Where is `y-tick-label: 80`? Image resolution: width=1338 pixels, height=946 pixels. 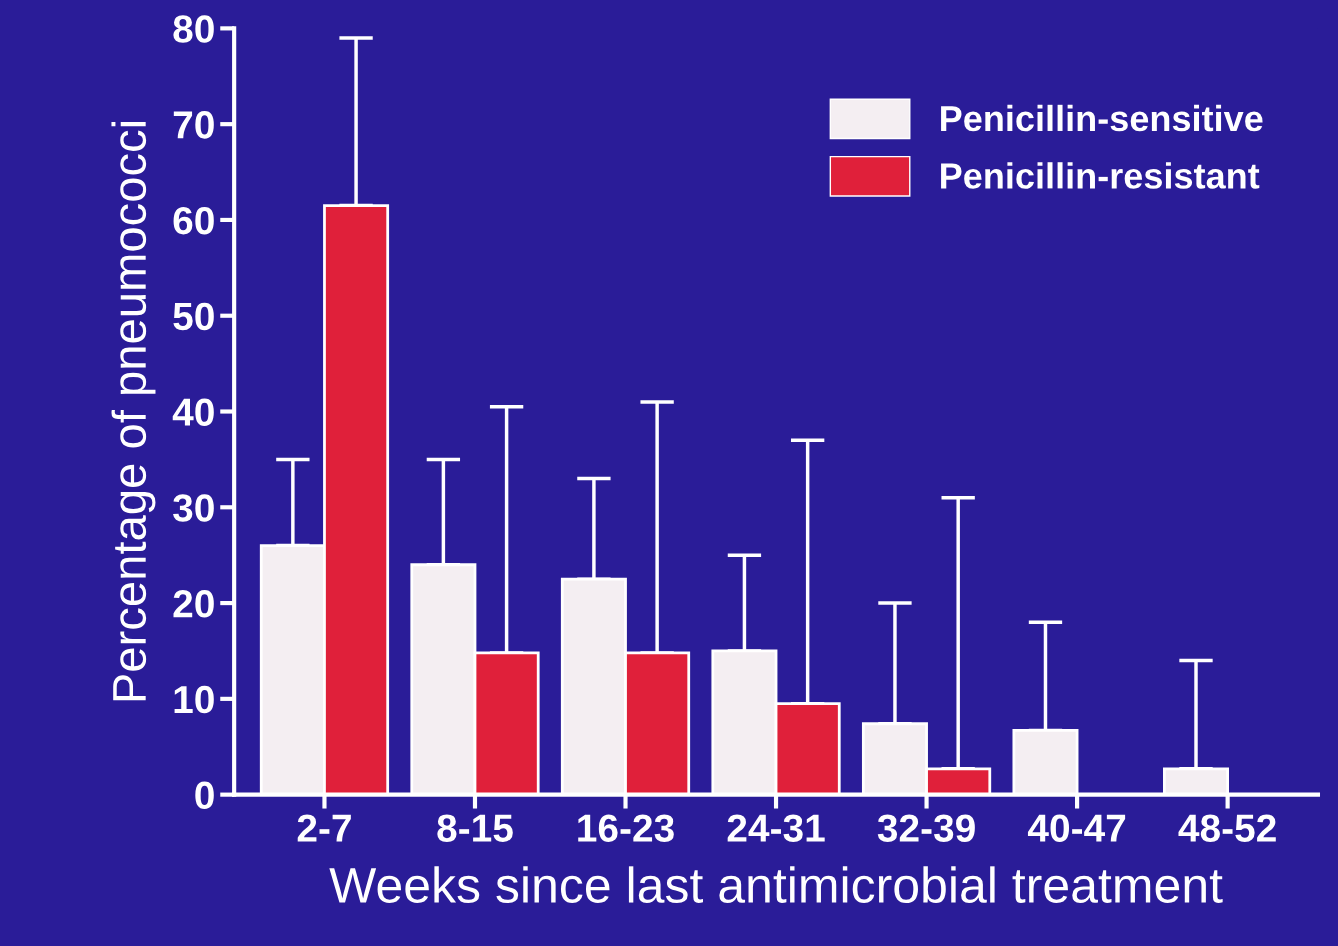 y-tick-label: 80 is located at coordinates (193, 29).